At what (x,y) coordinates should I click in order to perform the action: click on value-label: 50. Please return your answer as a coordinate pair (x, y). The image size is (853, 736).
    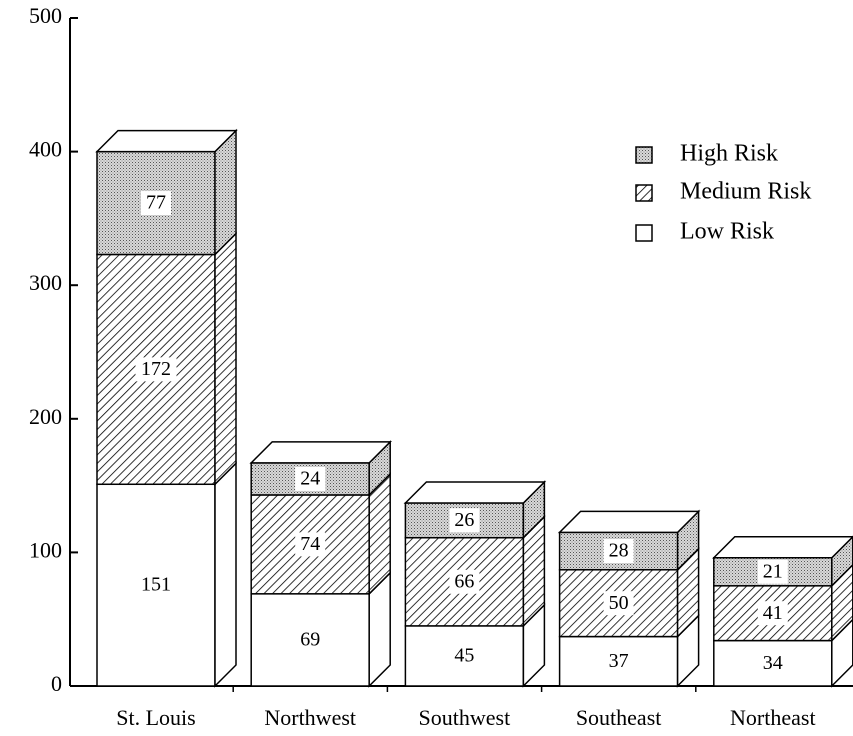
    Looking at the image, I should click on (619, 603).